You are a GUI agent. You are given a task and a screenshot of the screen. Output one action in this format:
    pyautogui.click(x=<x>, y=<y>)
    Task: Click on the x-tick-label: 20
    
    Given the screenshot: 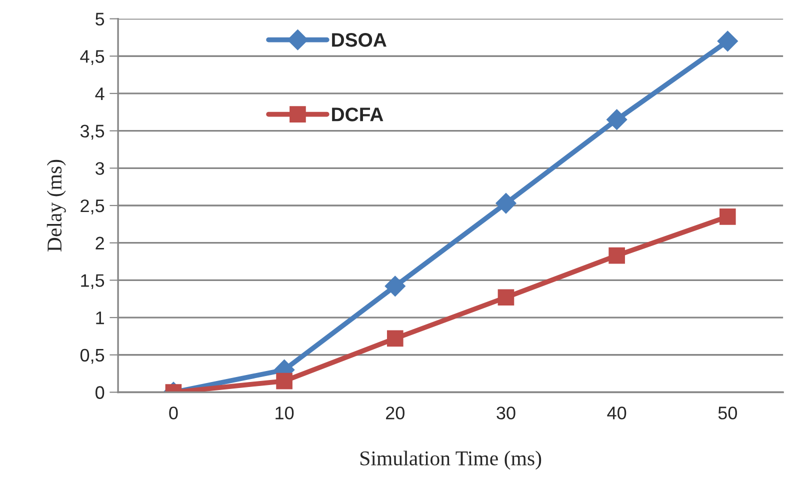 What is the action you would take?
    pyautogui.click(x=395, y=413)
    